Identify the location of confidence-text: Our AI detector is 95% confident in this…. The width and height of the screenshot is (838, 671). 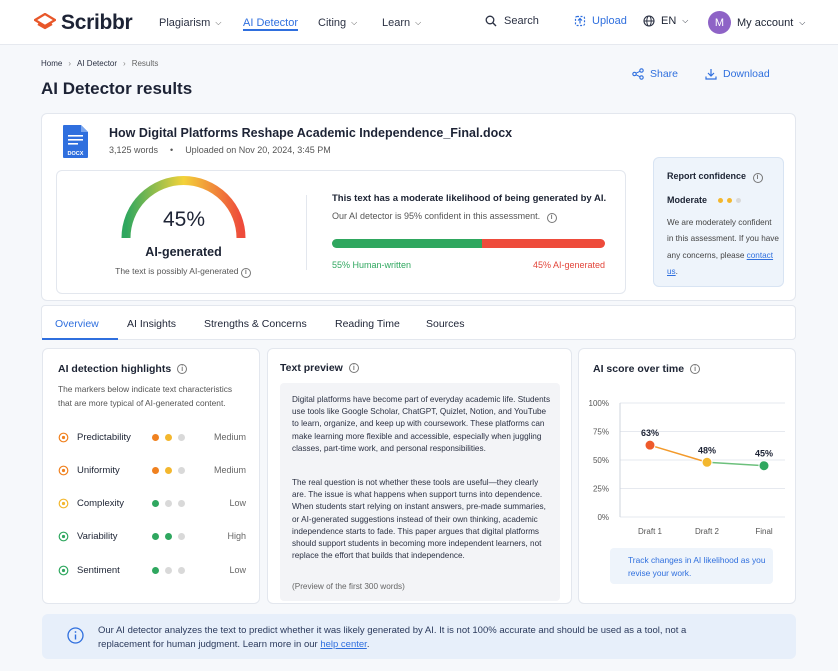
(436, 216).